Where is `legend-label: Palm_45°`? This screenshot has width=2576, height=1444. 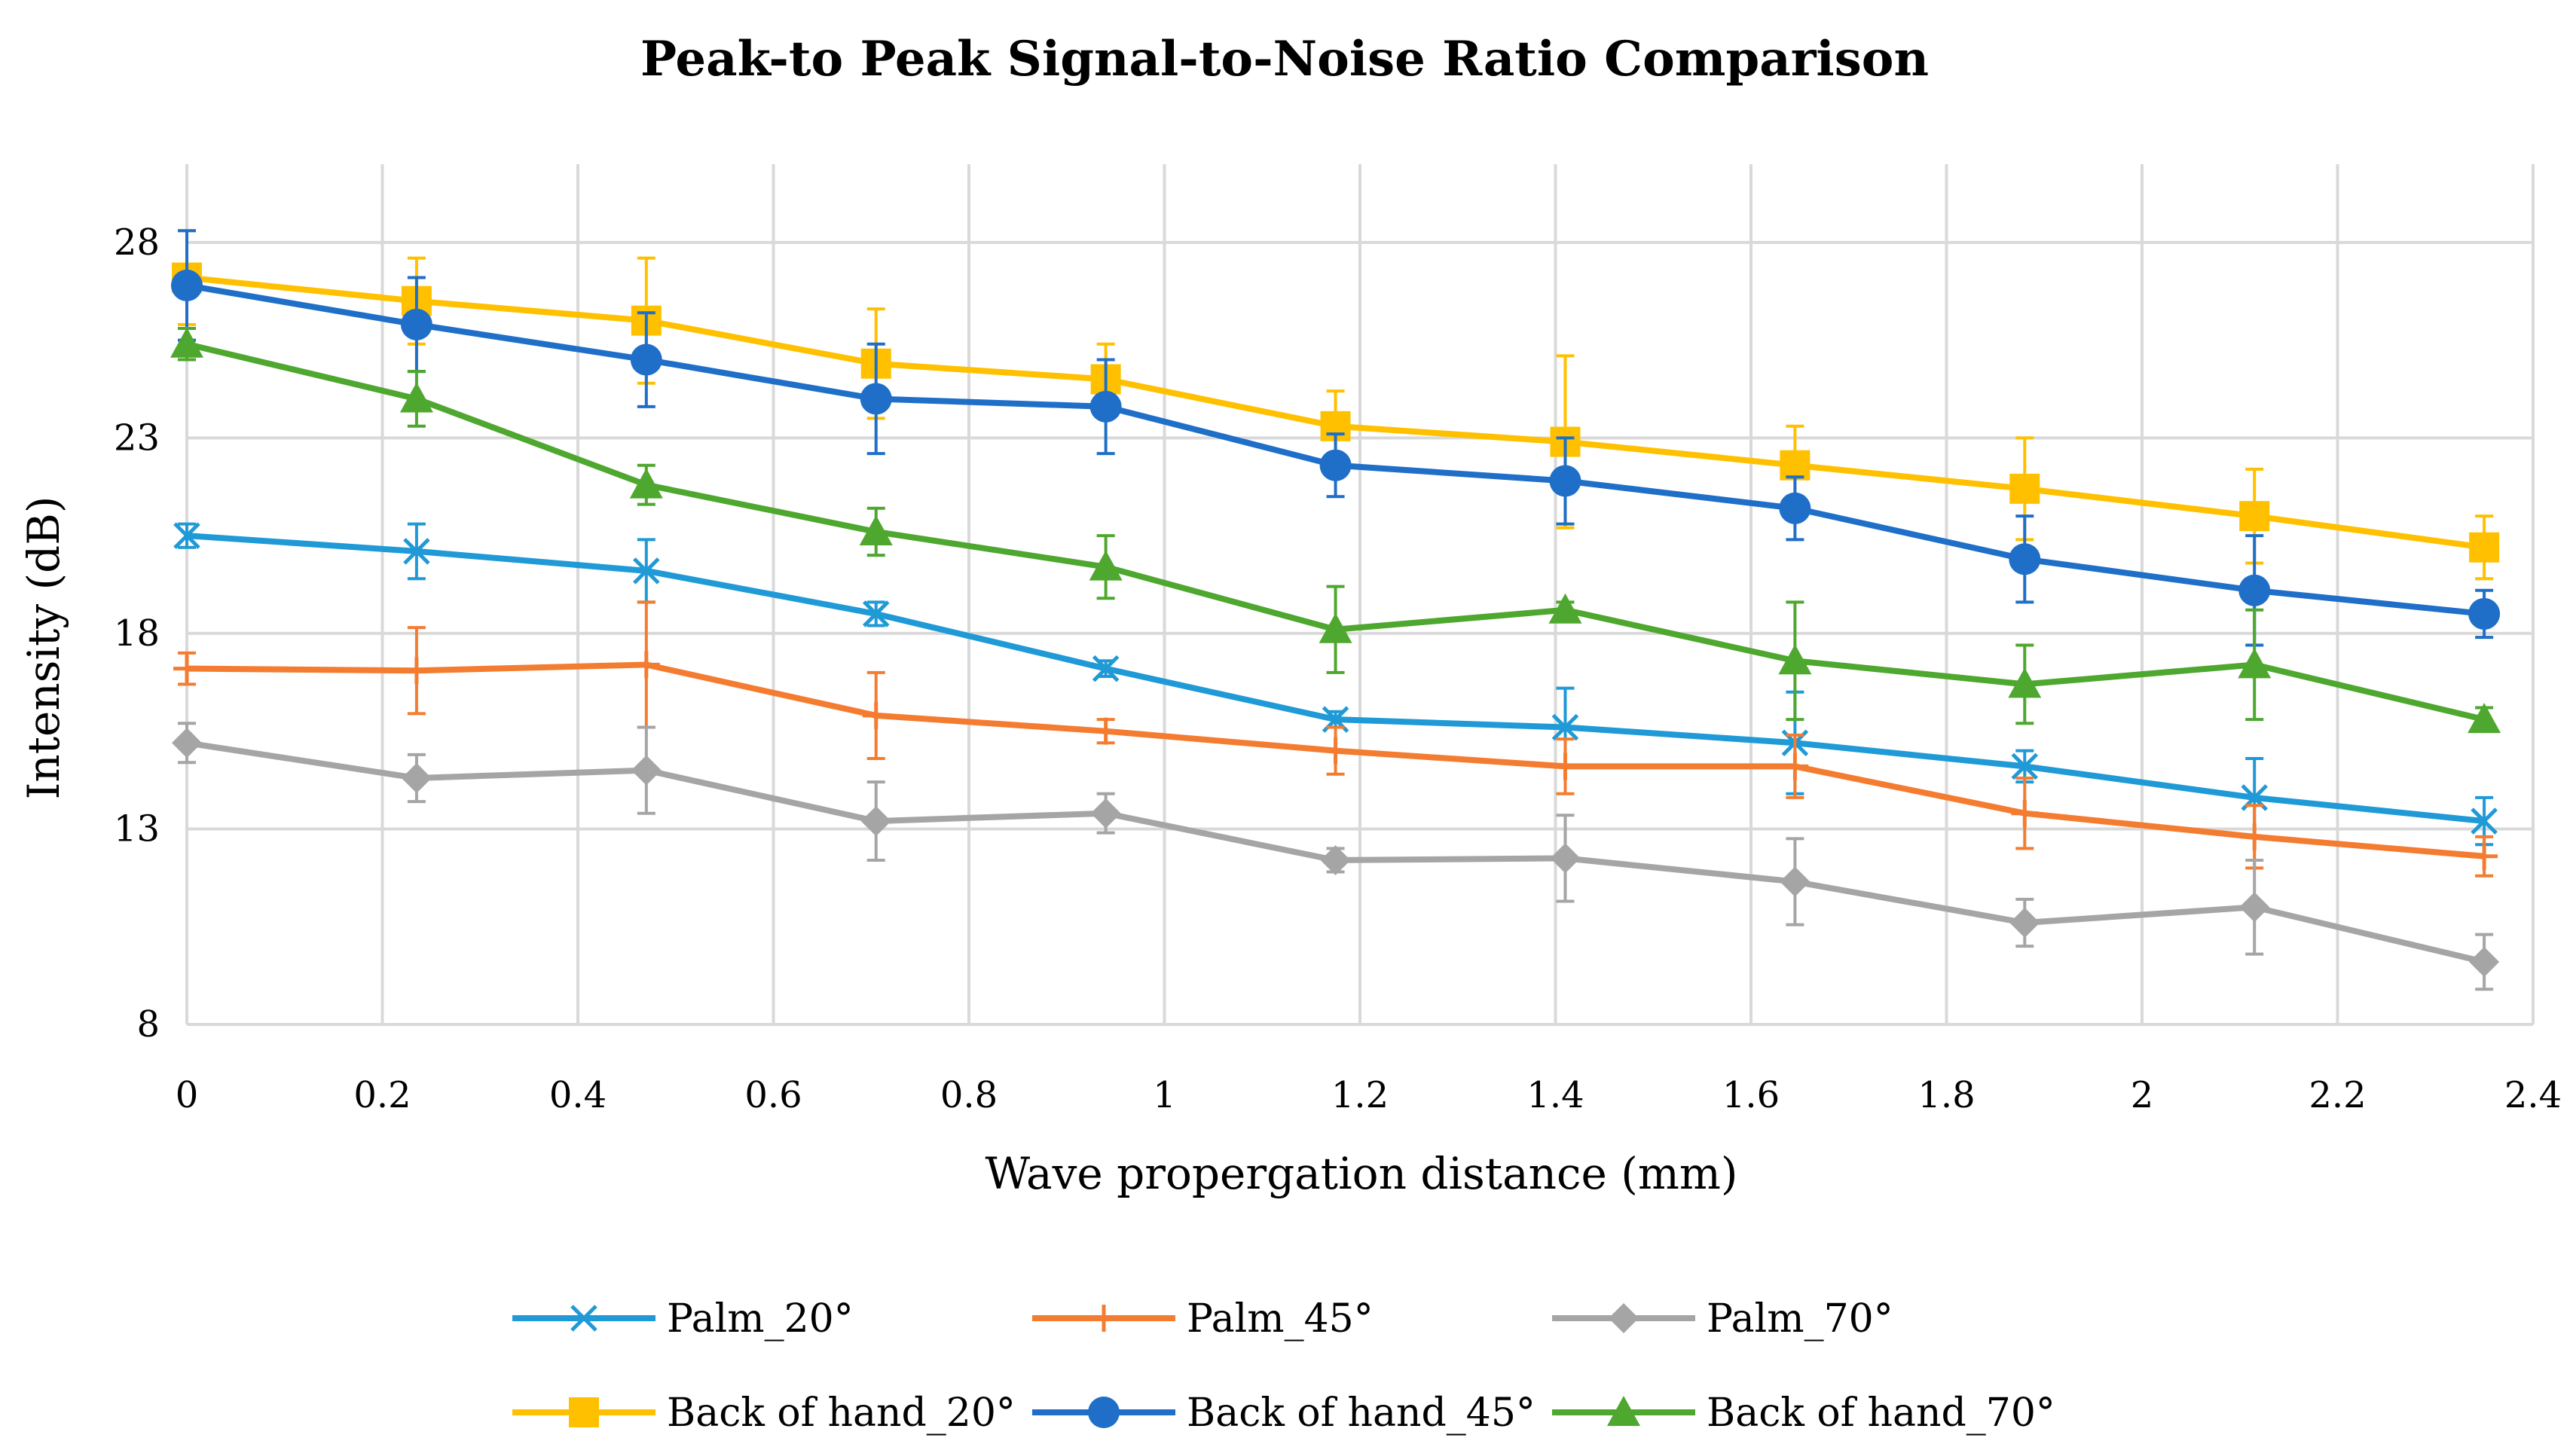
legend-label: Palm_45° is located at coordinates (1280, 1319).